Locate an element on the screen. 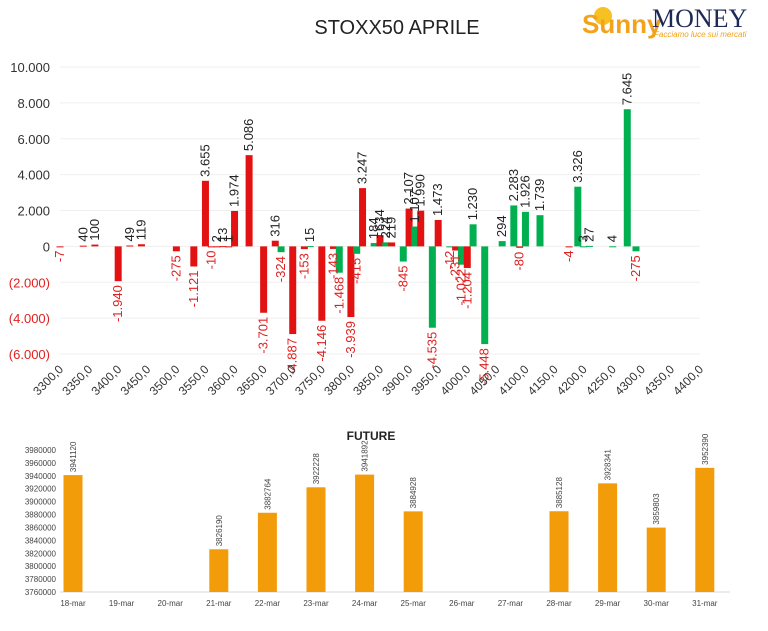 The image size is (768, 631). main-y-tick-label: (4.000) is located at coordinates (29, 318).